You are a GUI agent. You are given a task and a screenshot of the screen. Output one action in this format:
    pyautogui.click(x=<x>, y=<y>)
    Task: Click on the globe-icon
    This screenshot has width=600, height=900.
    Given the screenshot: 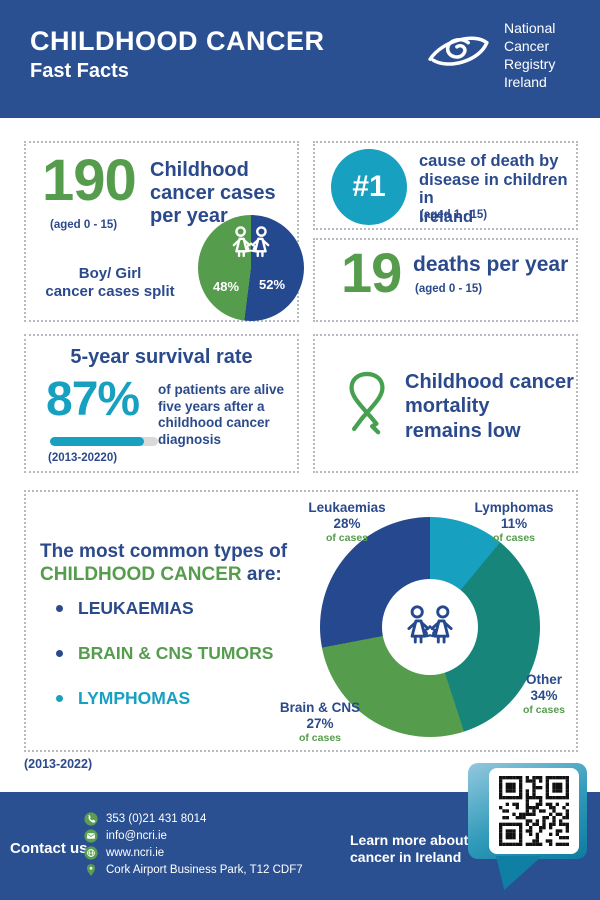 What is the action you would take?
    pyautogui.click(x=91, y=852)
    